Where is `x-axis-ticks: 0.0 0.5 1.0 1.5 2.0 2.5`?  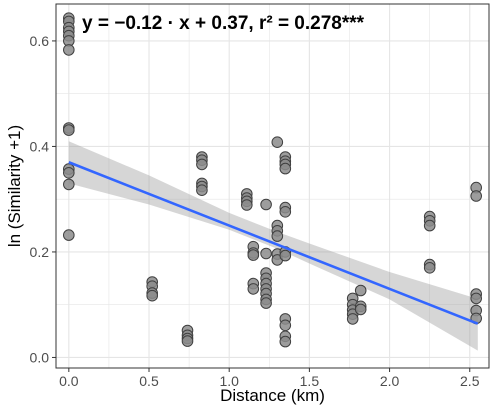
x-axis-ticks: 0.0 0.5 1.0 1.5 2.0 2.5 is located at coordinates (269, 378).